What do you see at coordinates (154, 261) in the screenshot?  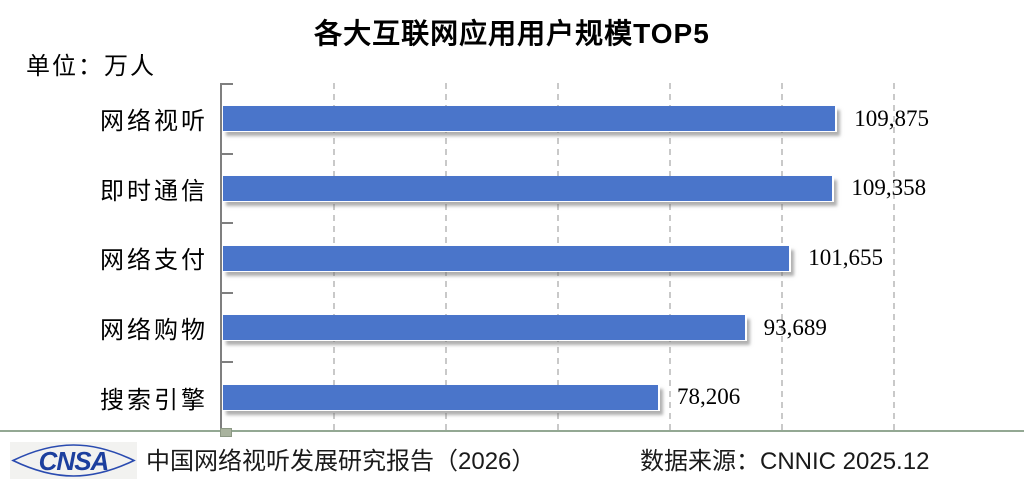 I see `category-label: 网络支付` at bounding box center [154, 261].